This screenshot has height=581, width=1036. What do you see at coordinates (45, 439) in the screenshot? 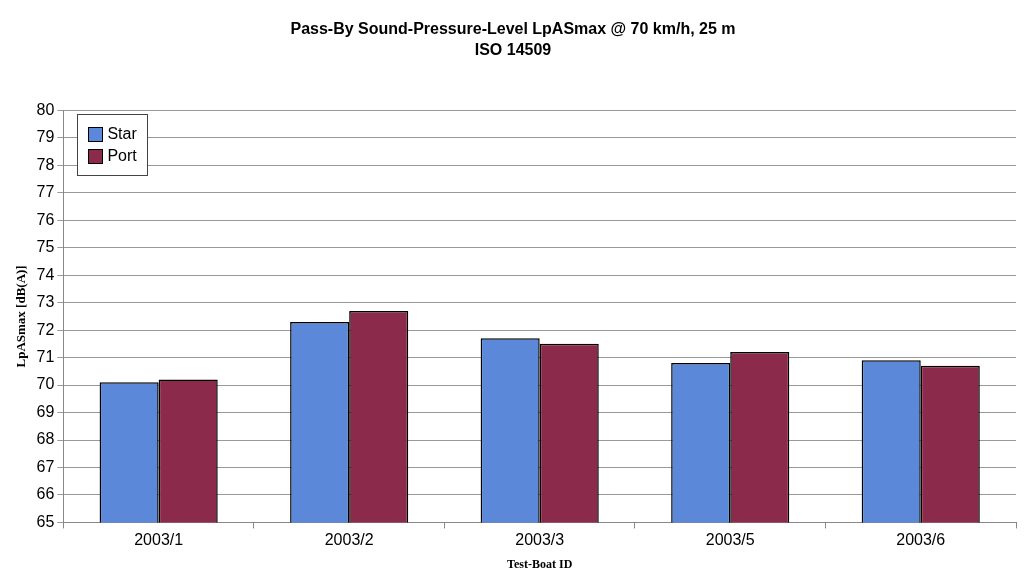
I see `y-tick-label: 68` at bounding box center [45, 439].